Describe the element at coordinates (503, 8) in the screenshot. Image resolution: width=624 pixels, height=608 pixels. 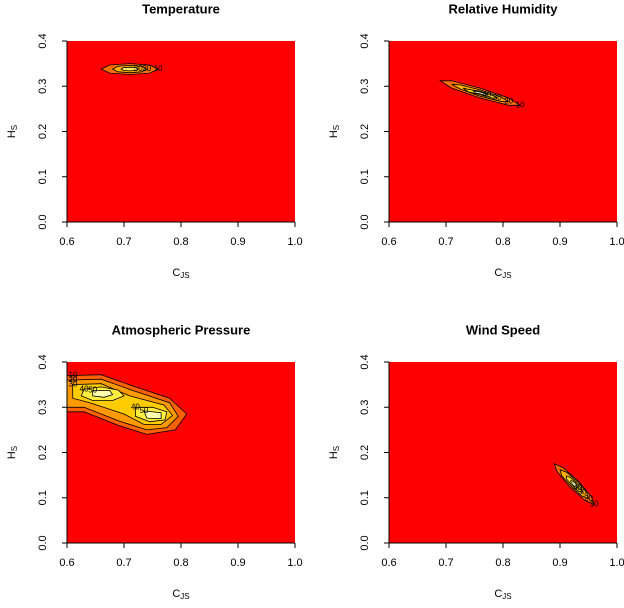
I see `chart-title: Relative Humidity` at that location.